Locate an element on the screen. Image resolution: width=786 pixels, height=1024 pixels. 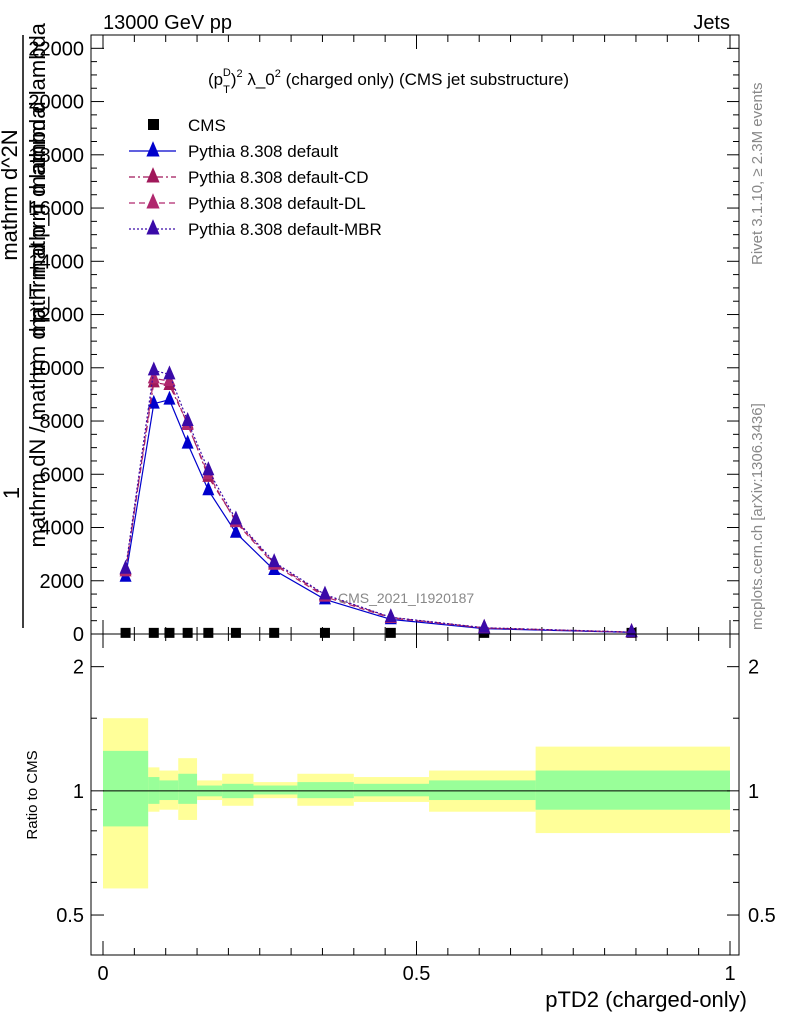
rivet-label: Rivet 3.1.10, ≥ 2.3M events is located at coordinates (757, 174).